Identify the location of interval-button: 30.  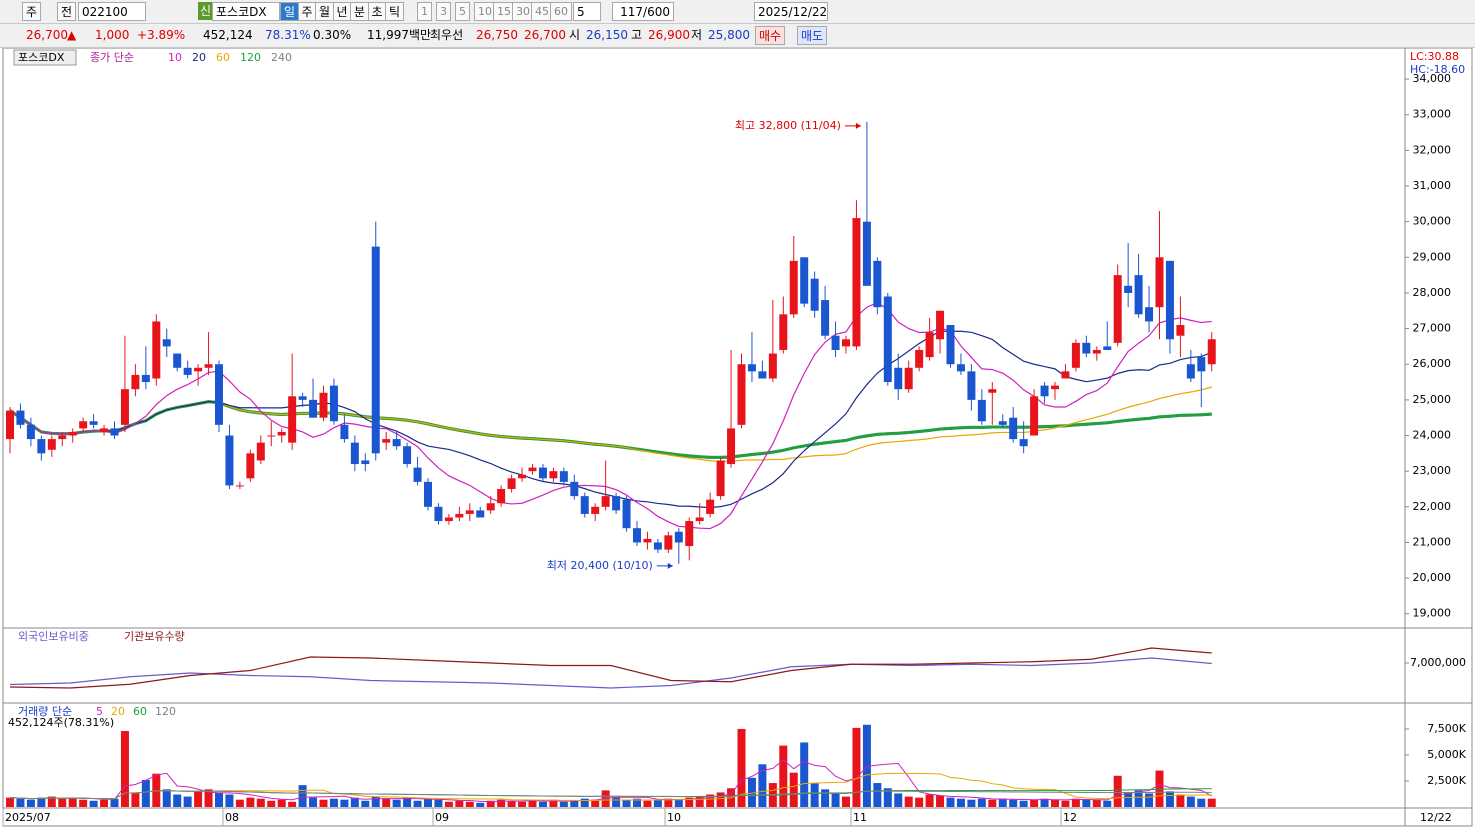
(523, 11).